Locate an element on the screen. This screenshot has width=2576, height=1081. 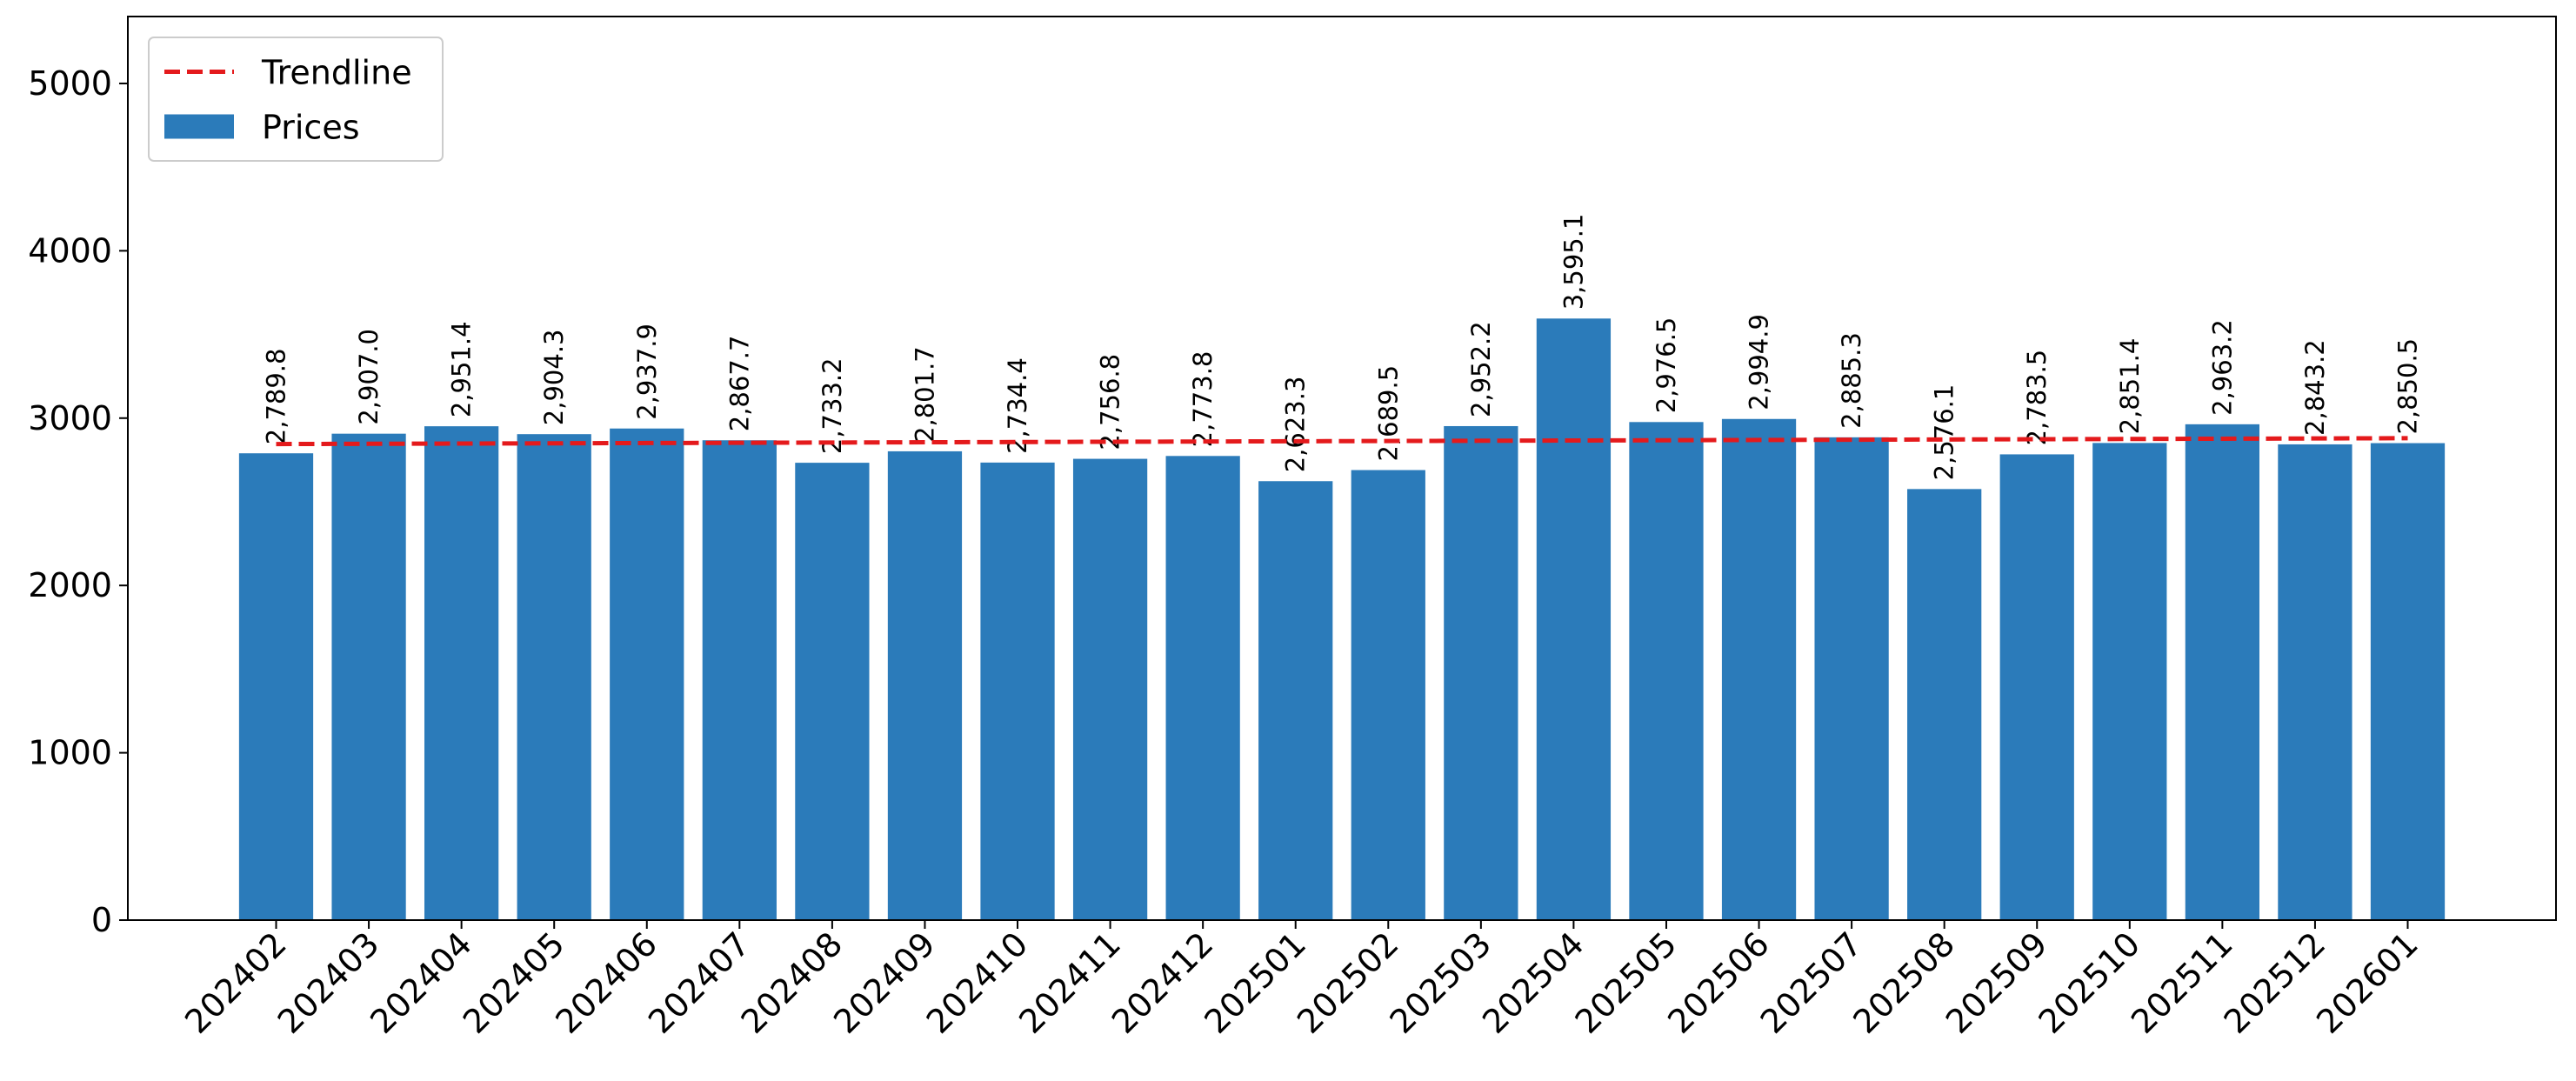
x-tick-label: 202404 is located at coordinates (421, 982).